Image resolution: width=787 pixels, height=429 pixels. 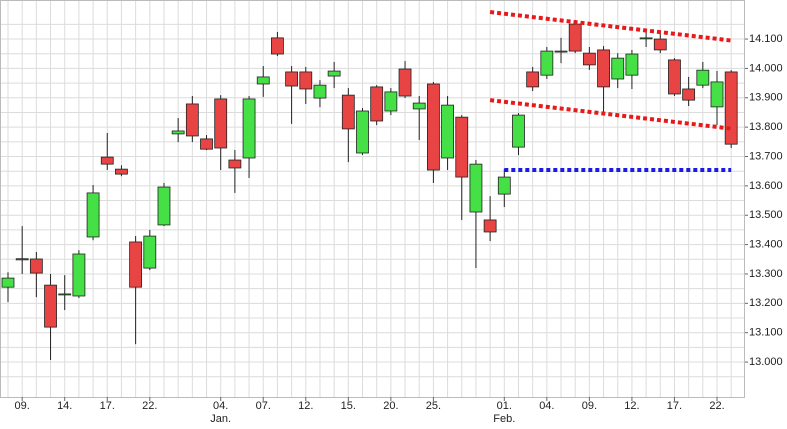 I want to click on x-tick-label: 01., so click(x=504, y=406).